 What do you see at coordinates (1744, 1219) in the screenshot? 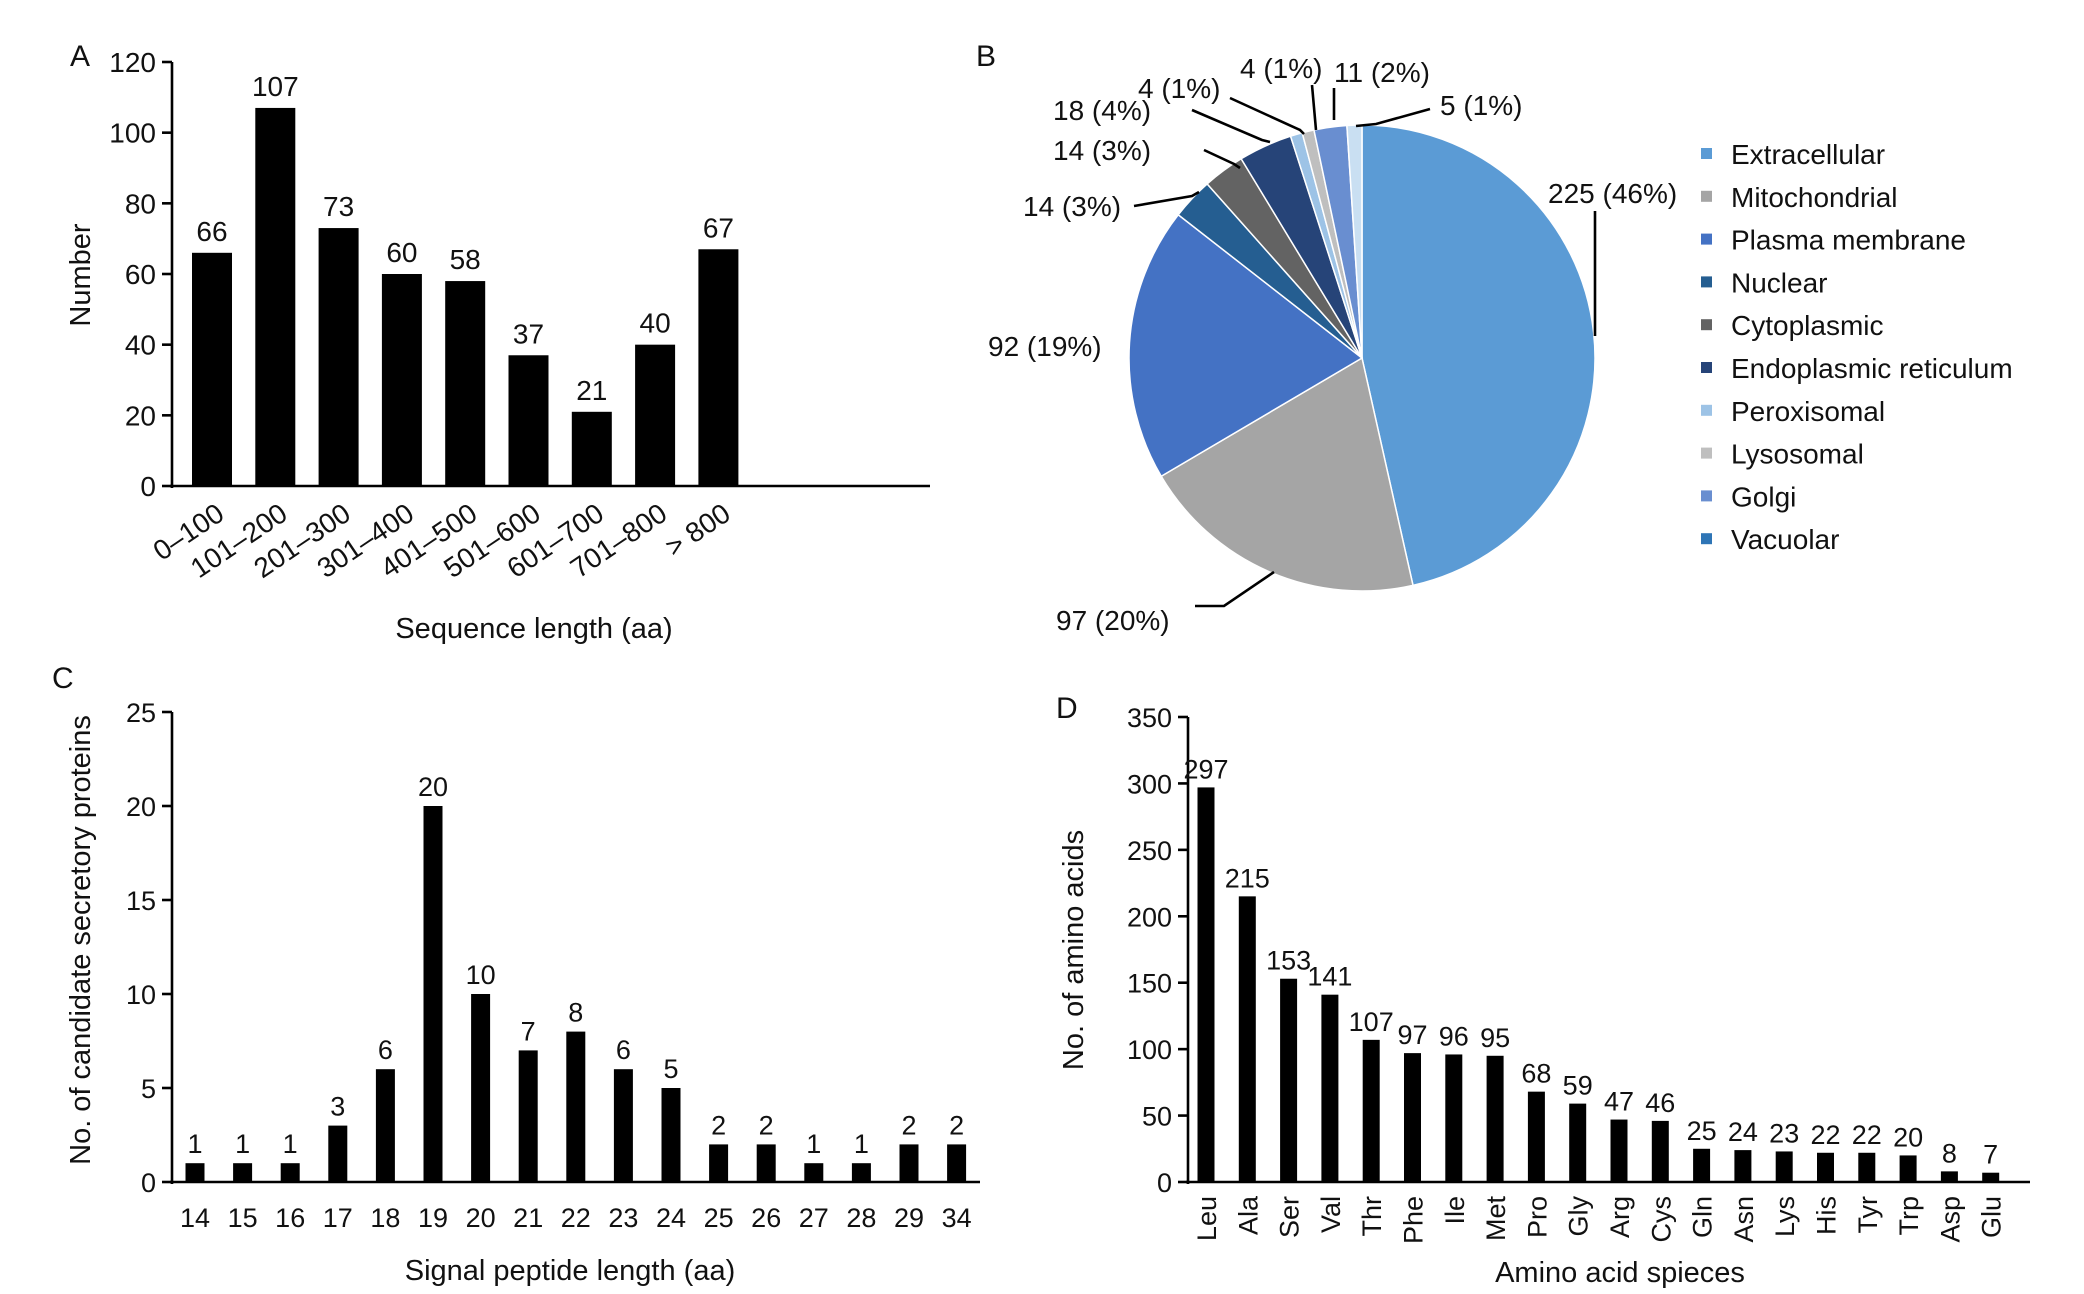
I see `x-tick-label-asn: Asn` at bounding box center [1744, 1219].